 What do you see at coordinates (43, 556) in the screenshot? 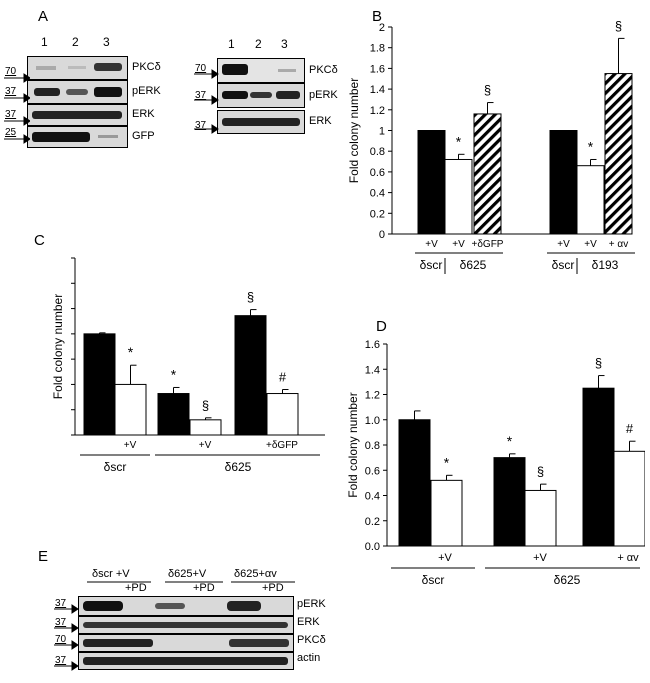
I see `panel-e-label: E` at bounding box center [43, 556].